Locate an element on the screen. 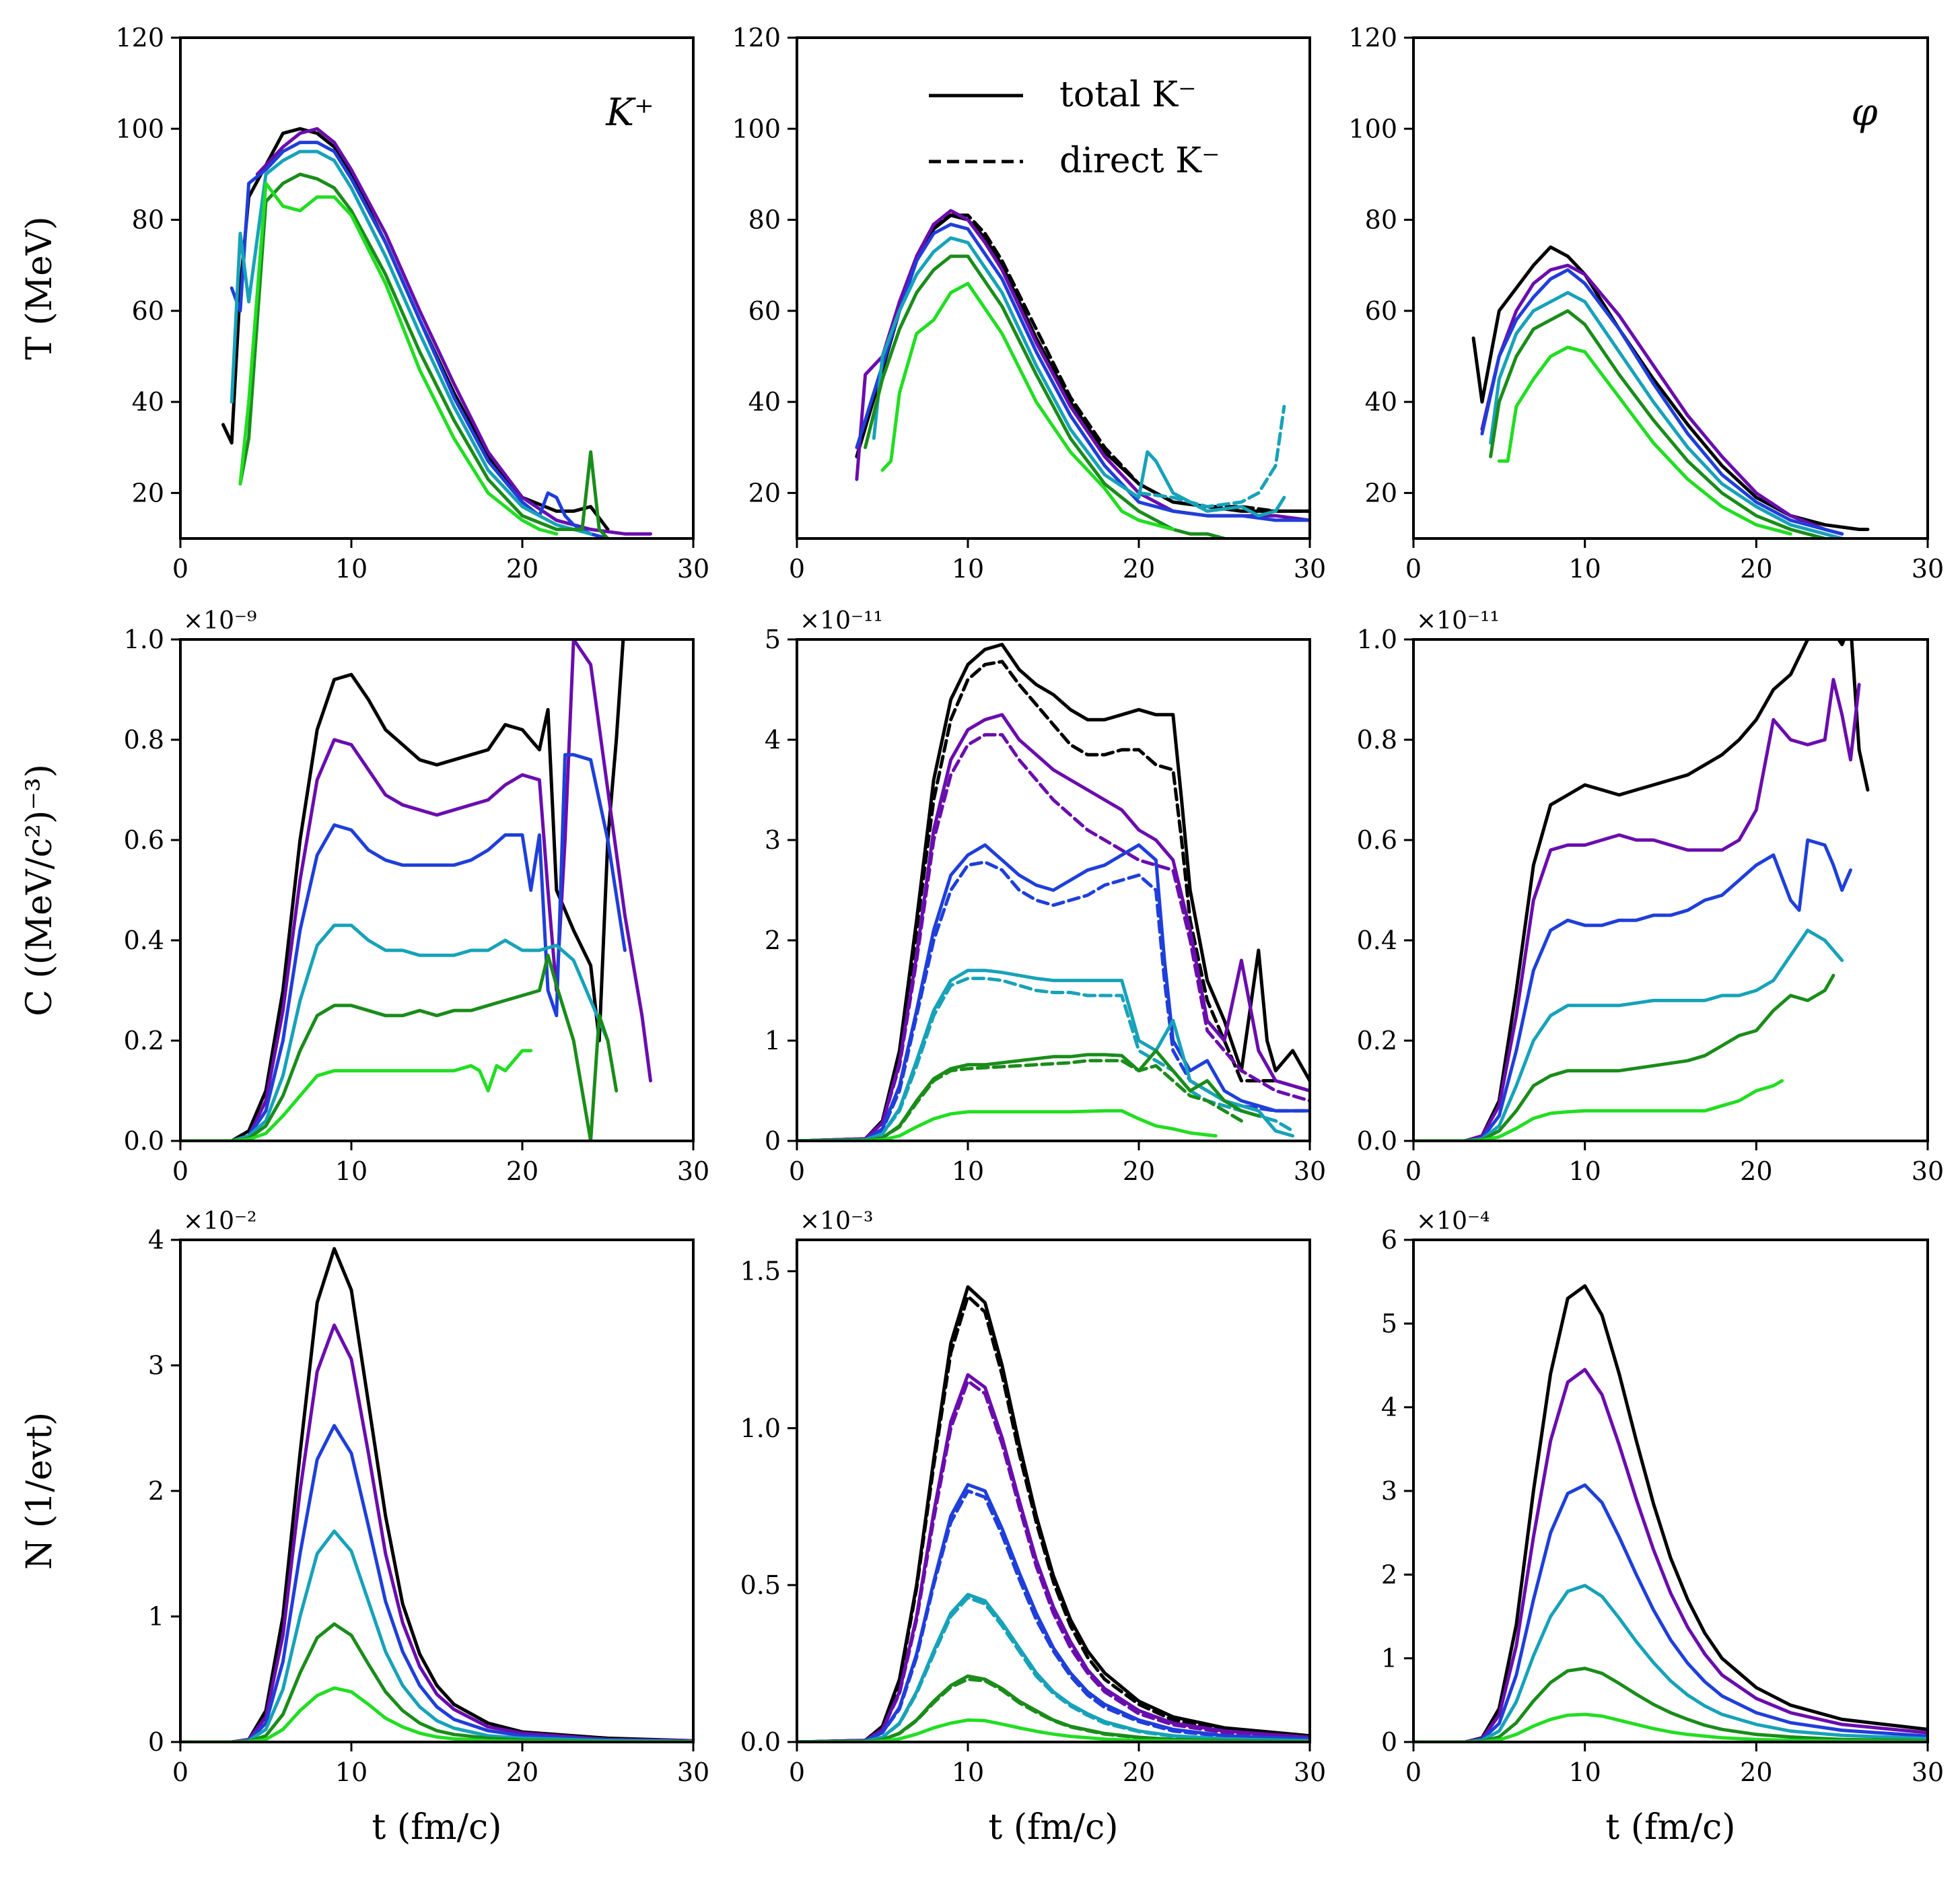 This screenshot has width=1960, height=1882. panel-r2-c2: 0 10 20 30 0 1 2 3 4 5 6 ×10⁻⁴ t (fm/c) is located at coordinates (1663, 1528).